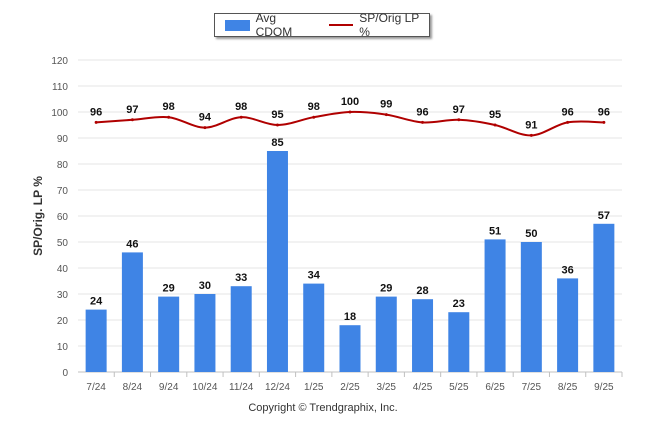 The width and height of the screenshot is (646, 434). Describe the element at coordinates (241, 278) in the screenshot. I see `bar-data-label: 33` at that location.